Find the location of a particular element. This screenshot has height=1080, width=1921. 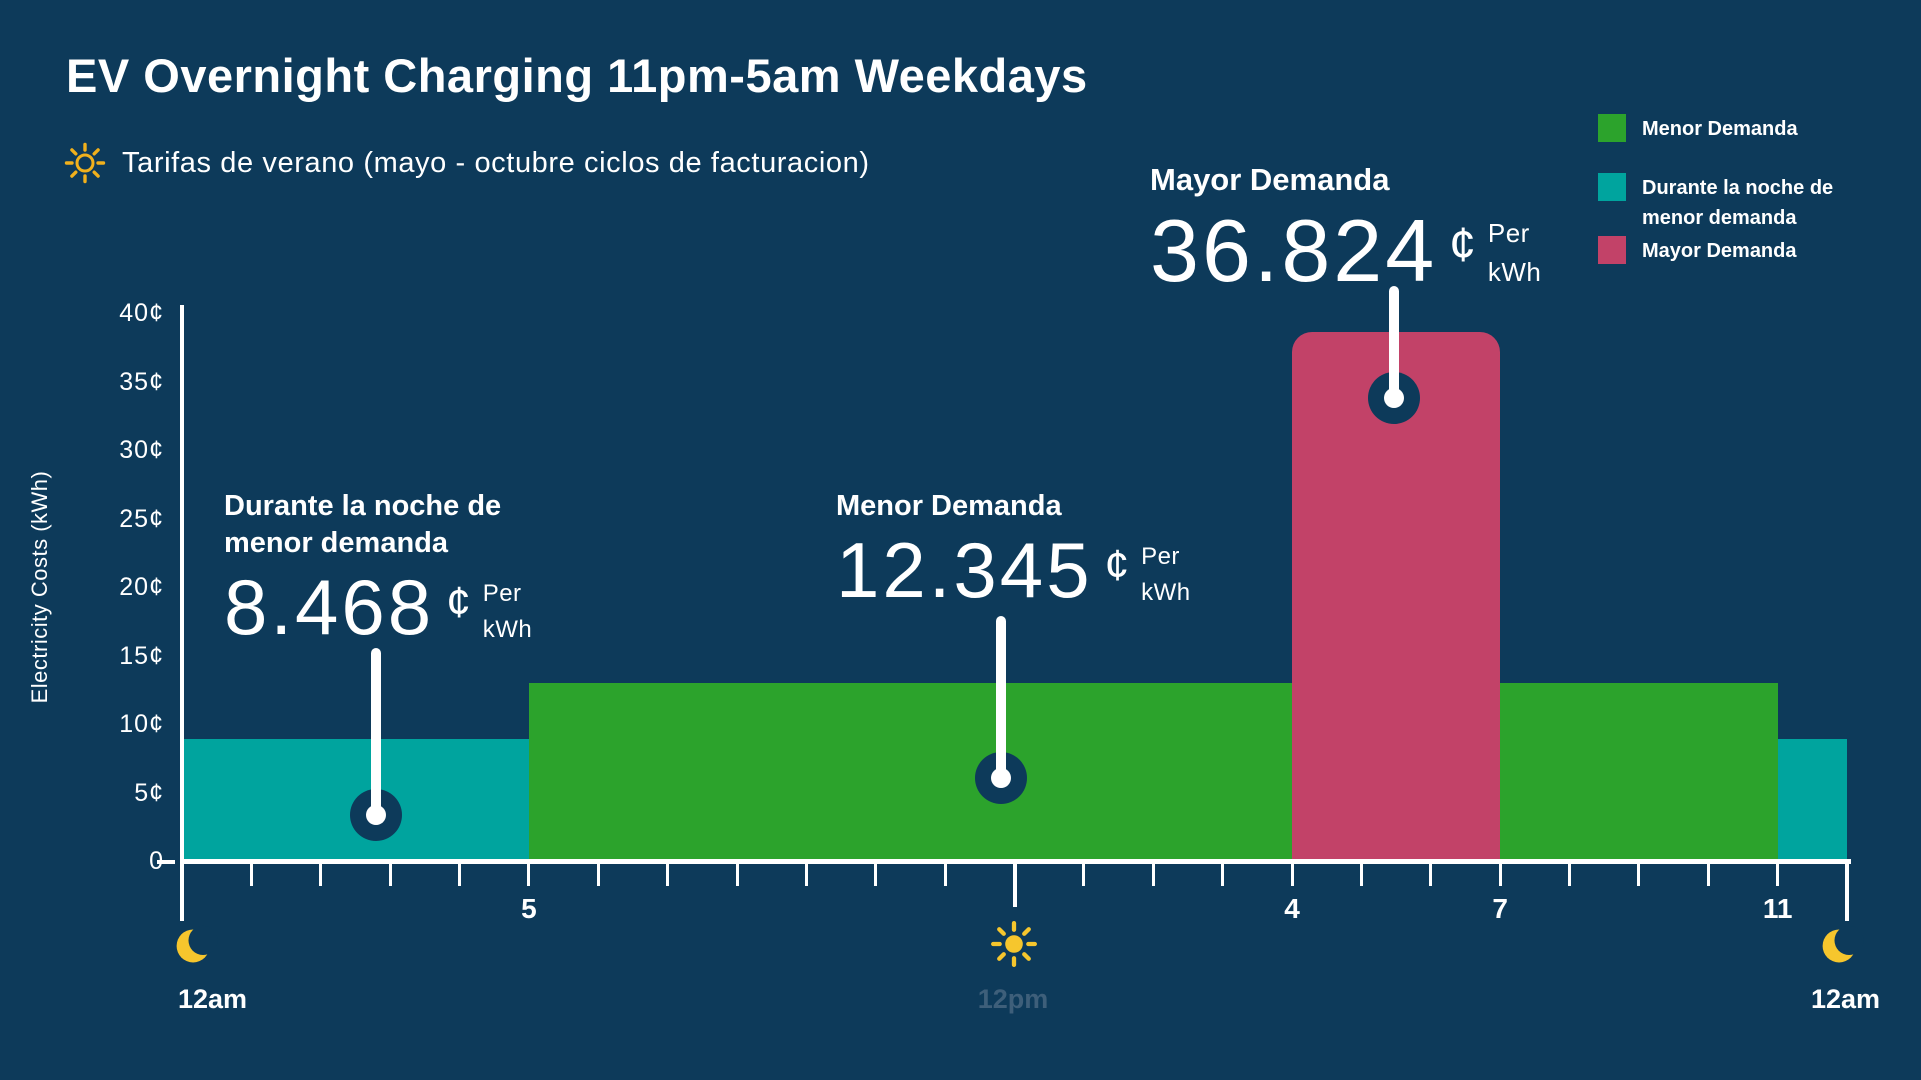

x-axis-line is located at coordinates (1015, 861).